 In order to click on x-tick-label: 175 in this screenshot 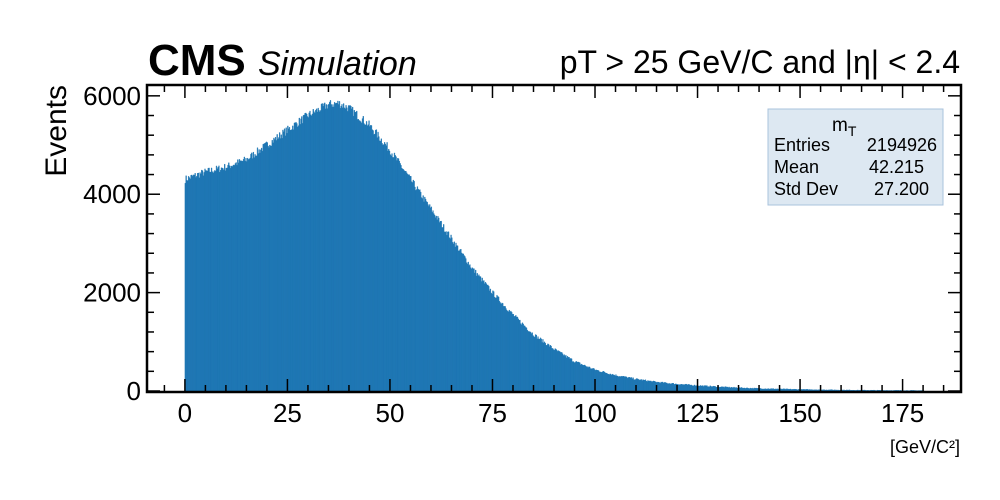, I will do `click(902, 413)`.